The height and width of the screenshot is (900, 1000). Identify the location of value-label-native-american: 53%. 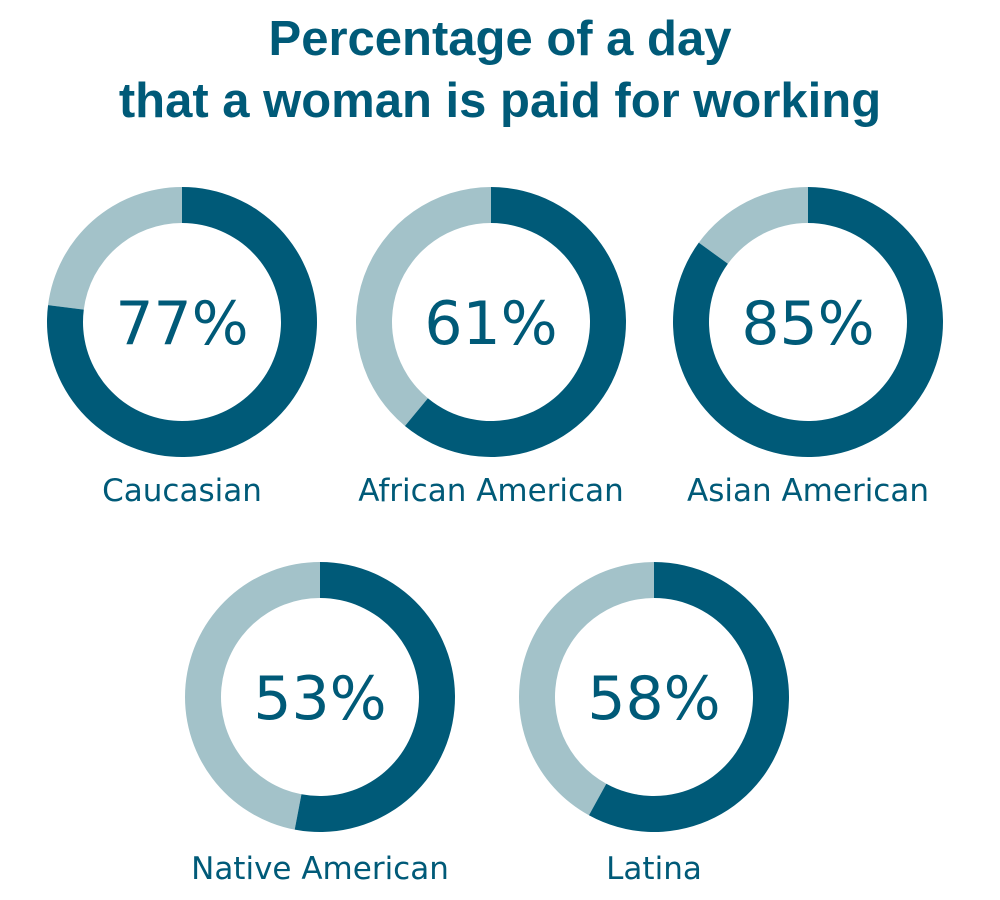
(319, 699).